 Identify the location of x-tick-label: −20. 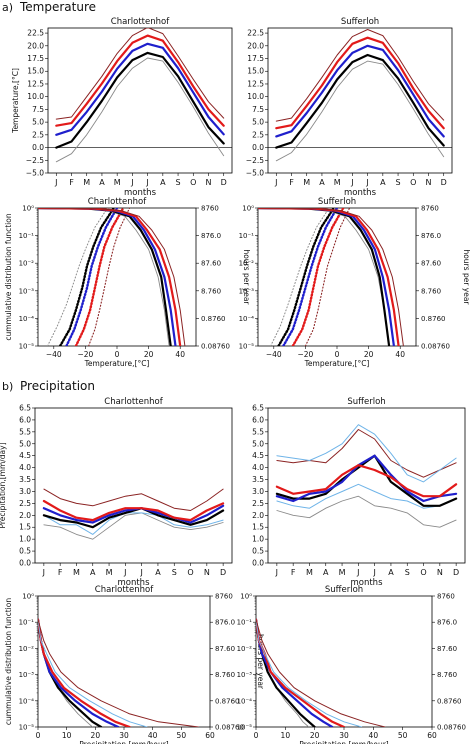
(305, 354).